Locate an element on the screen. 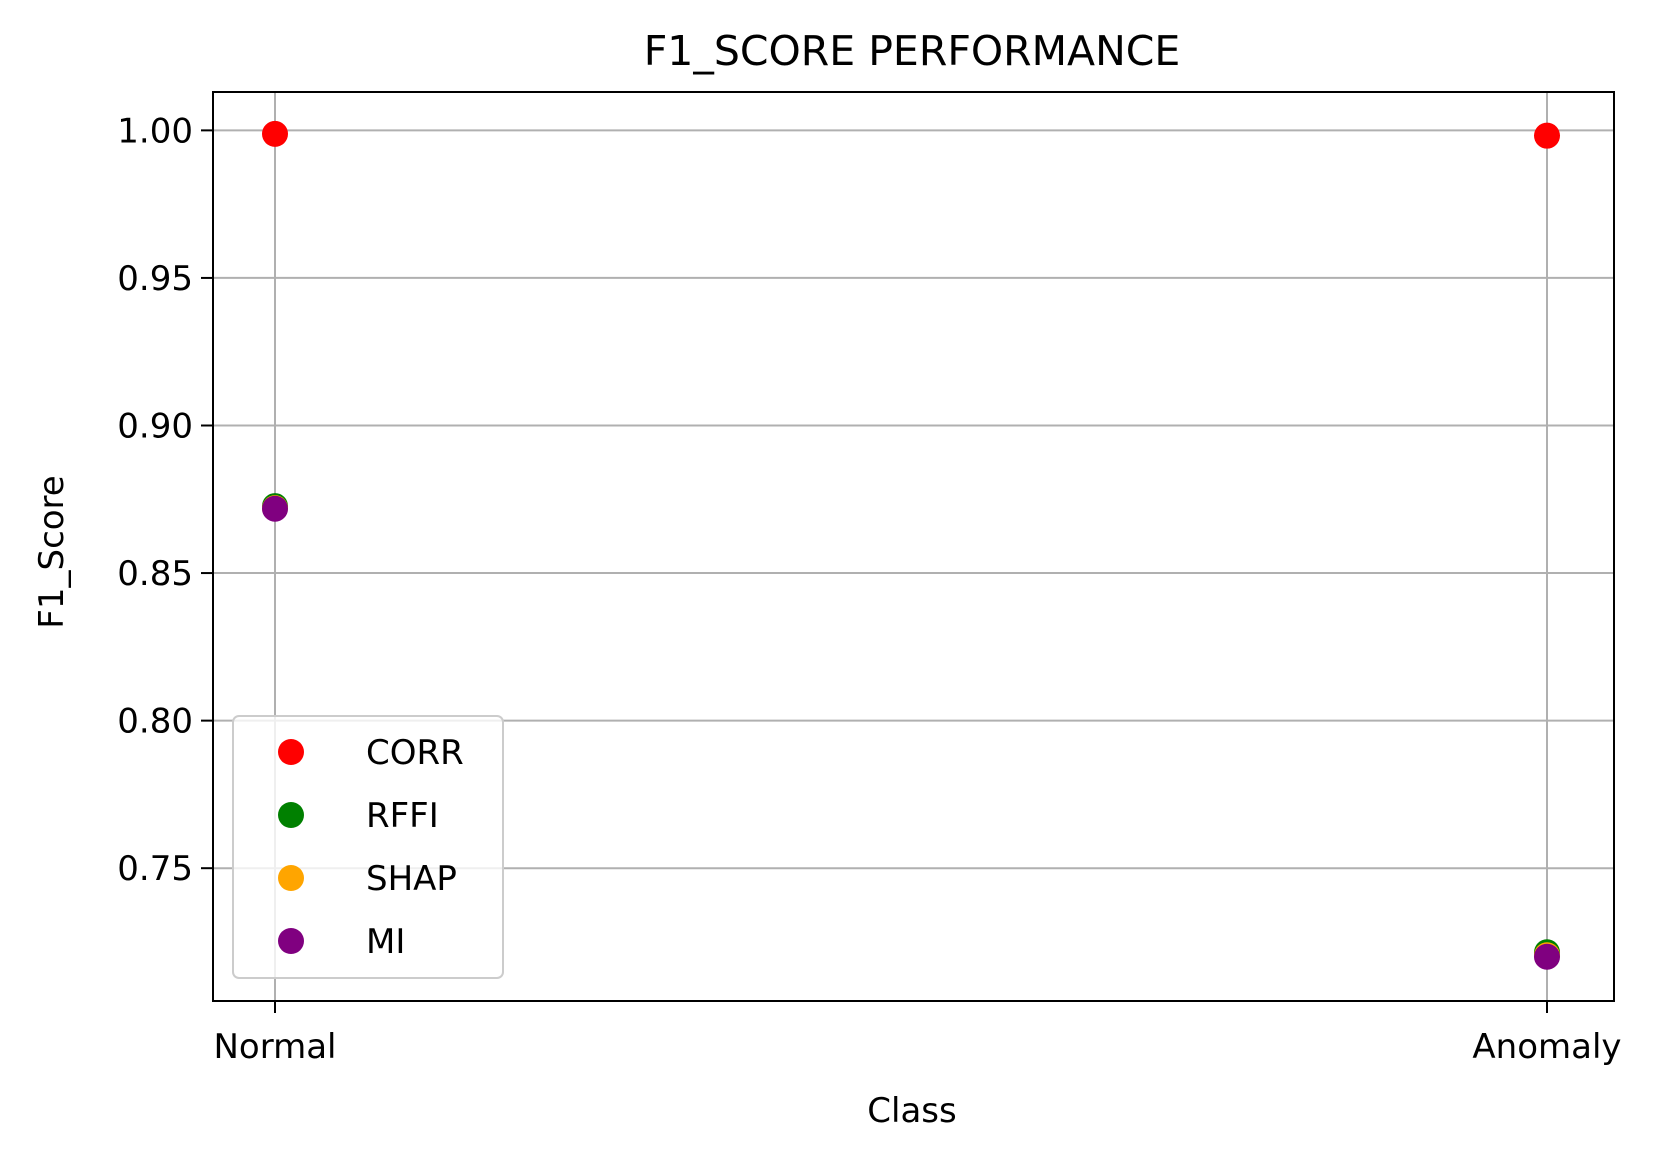 Image resolution: width=1663 pixels, height=1157 pixels. legend-marker-corr is located at coordinates (291, 752).